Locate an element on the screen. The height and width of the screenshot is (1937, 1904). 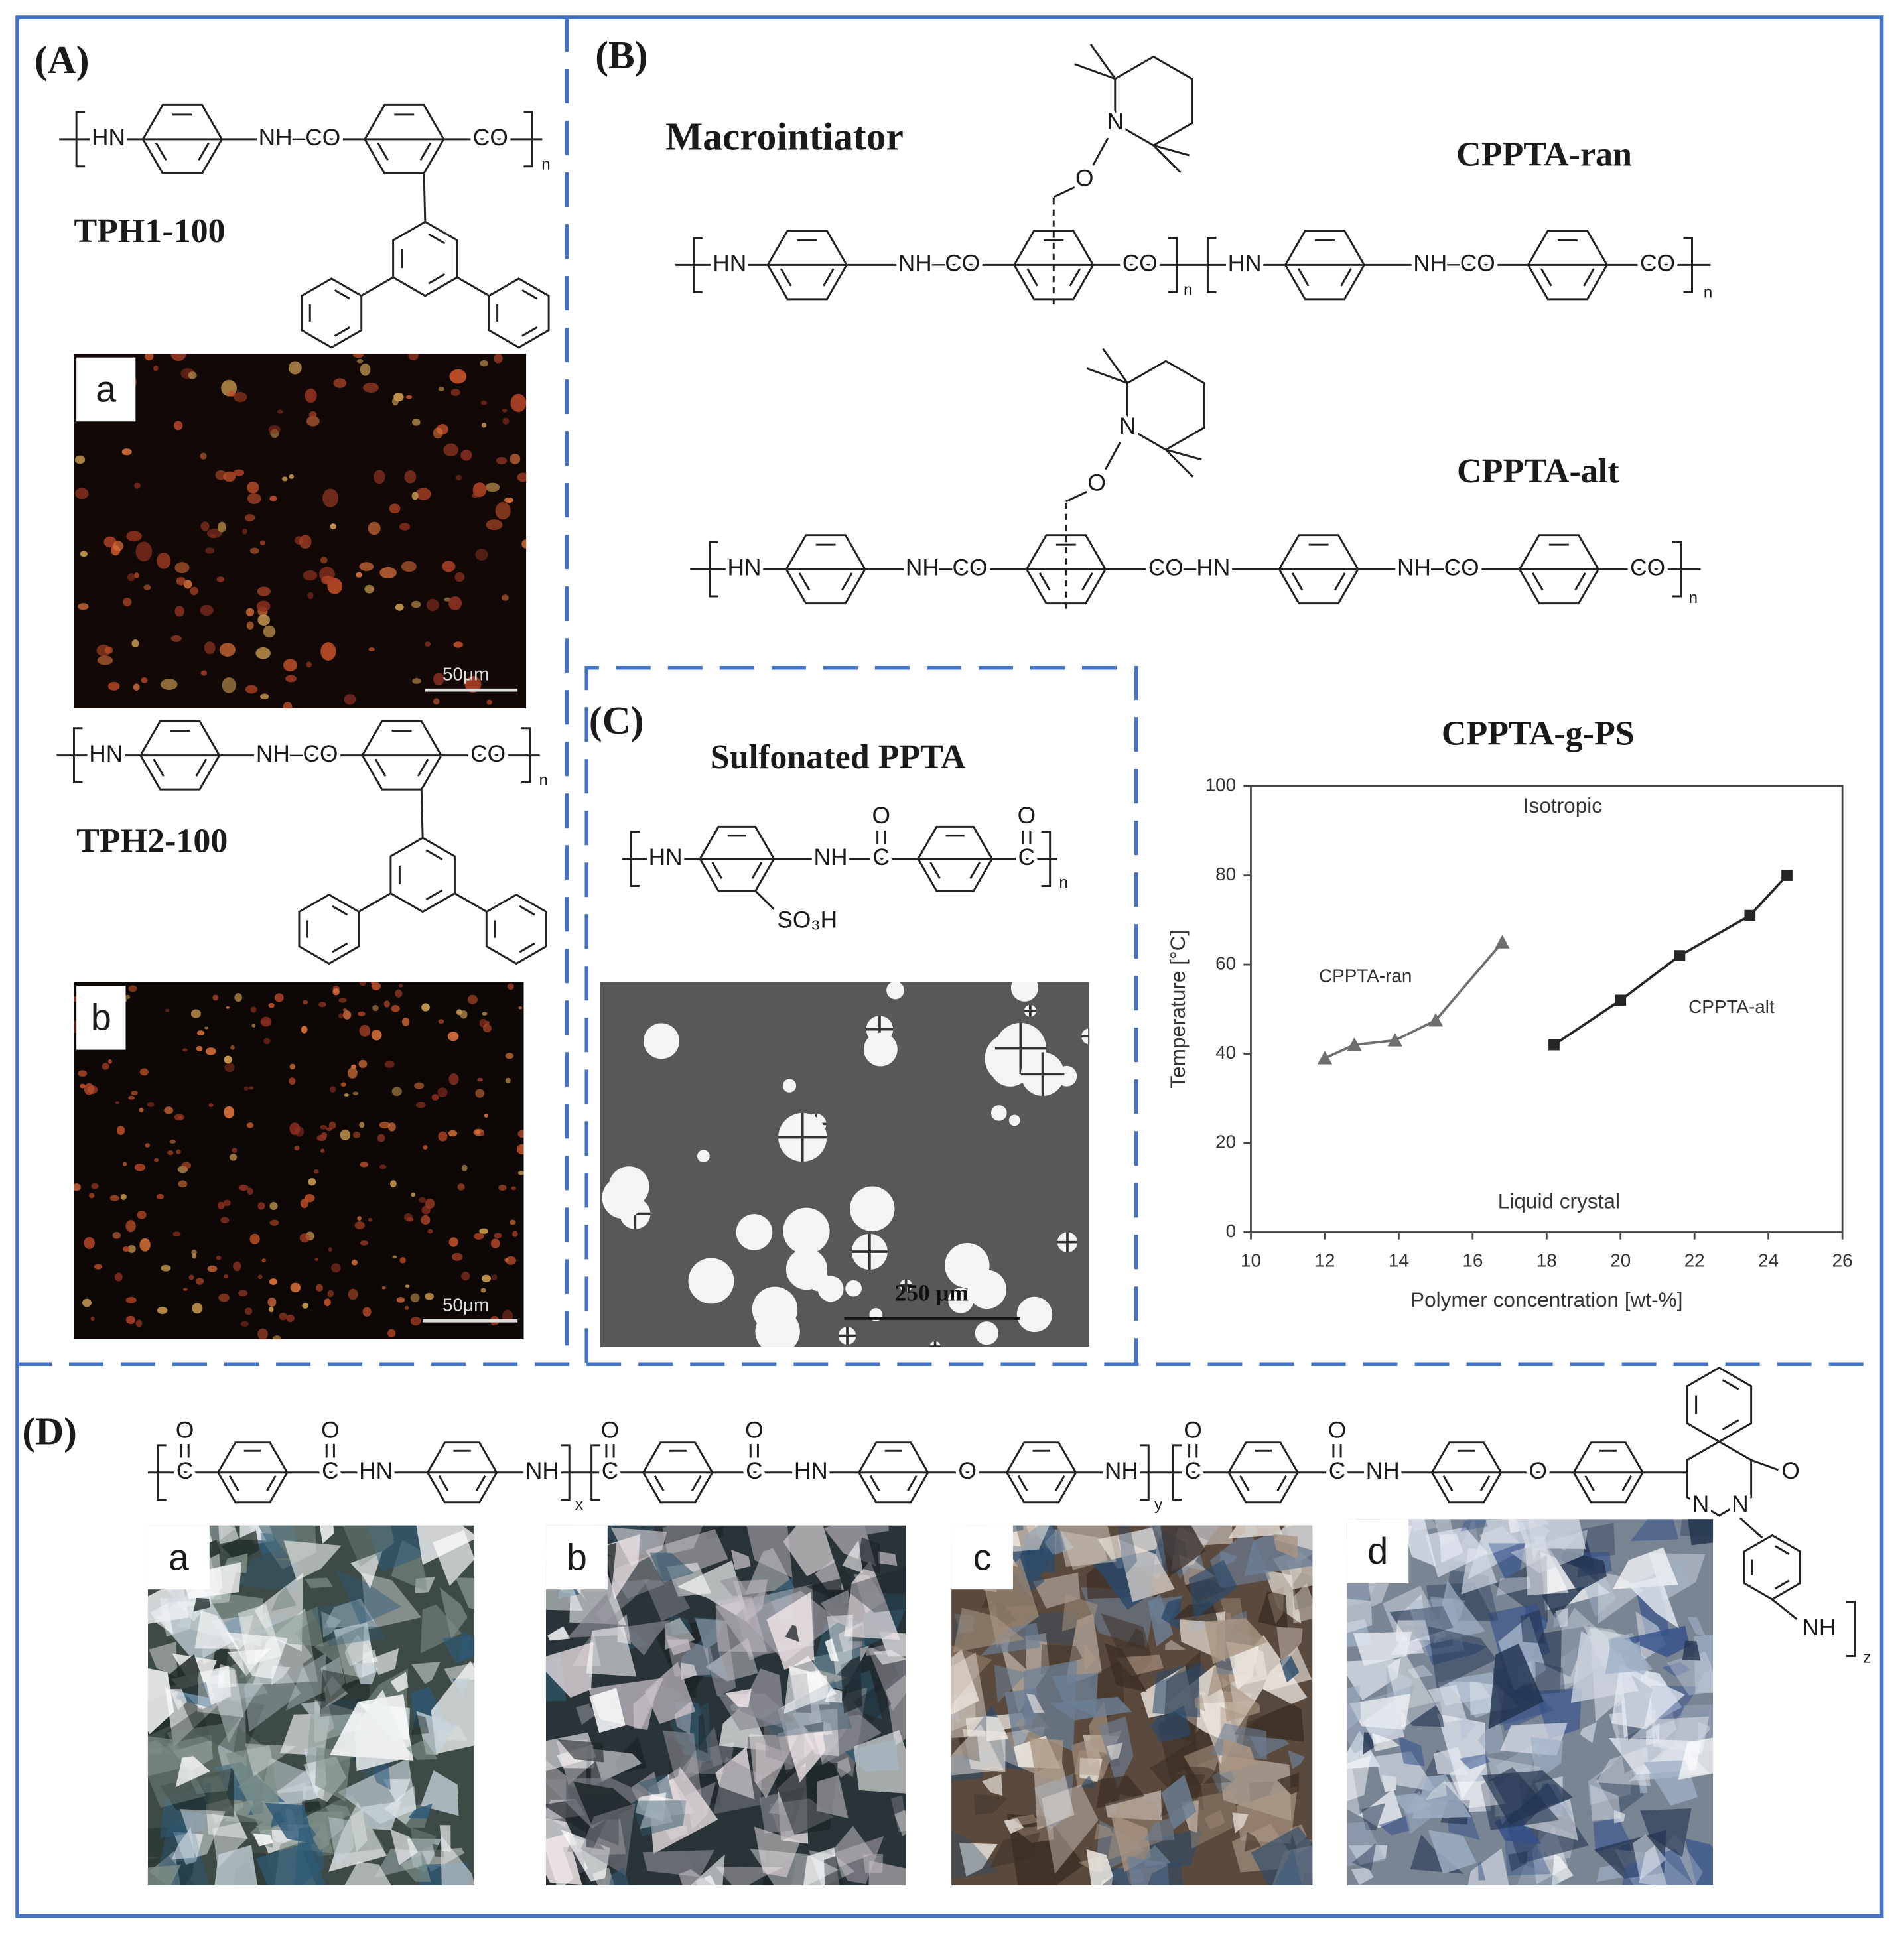
atom-label: NH is located at coordinates (1819, 1627).